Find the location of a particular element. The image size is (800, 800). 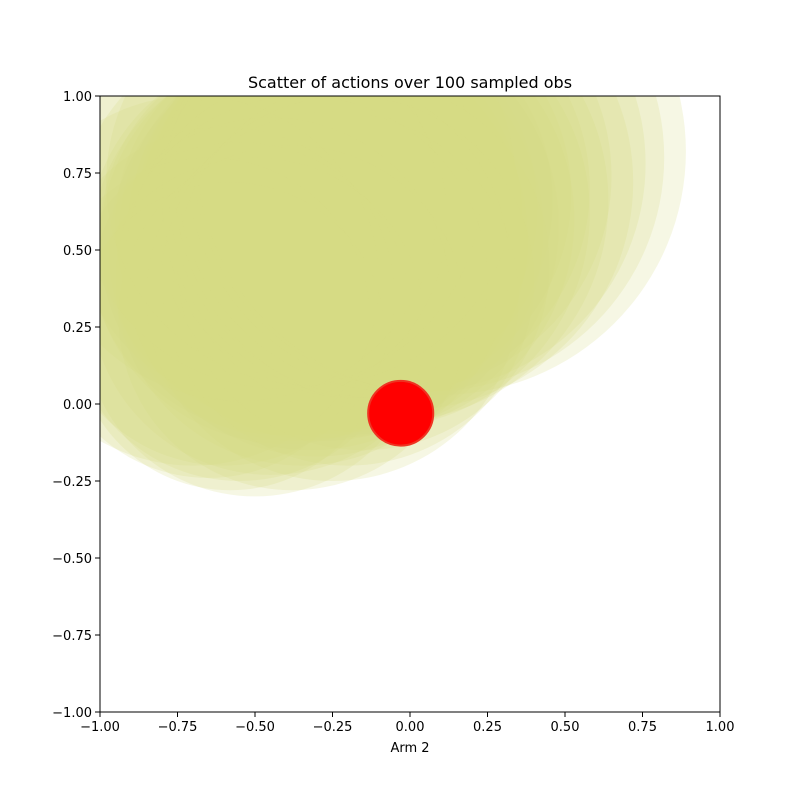

y-tick-label: 1.00 is located at coordinates (77, 97).